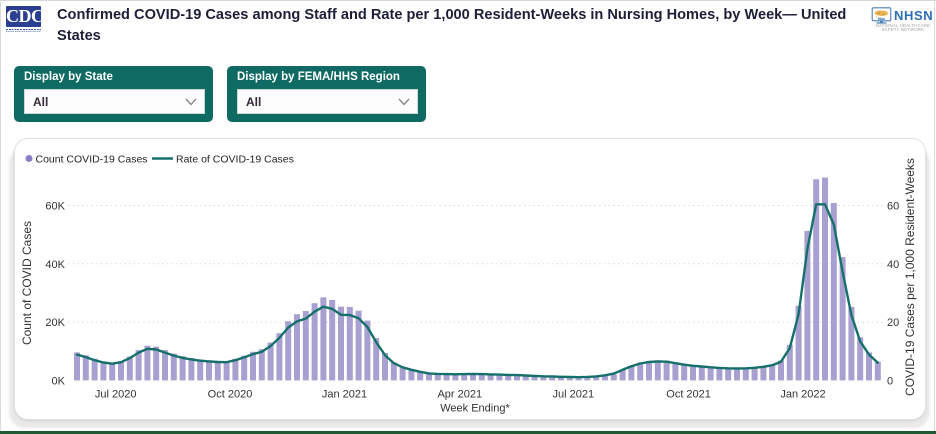 This screenshot has width=936, height=434. What do you see at coordinates (27, 283) in the screenshot?
I see `svg-text: Count of COVID Cases` at bounding box center [27, 283].